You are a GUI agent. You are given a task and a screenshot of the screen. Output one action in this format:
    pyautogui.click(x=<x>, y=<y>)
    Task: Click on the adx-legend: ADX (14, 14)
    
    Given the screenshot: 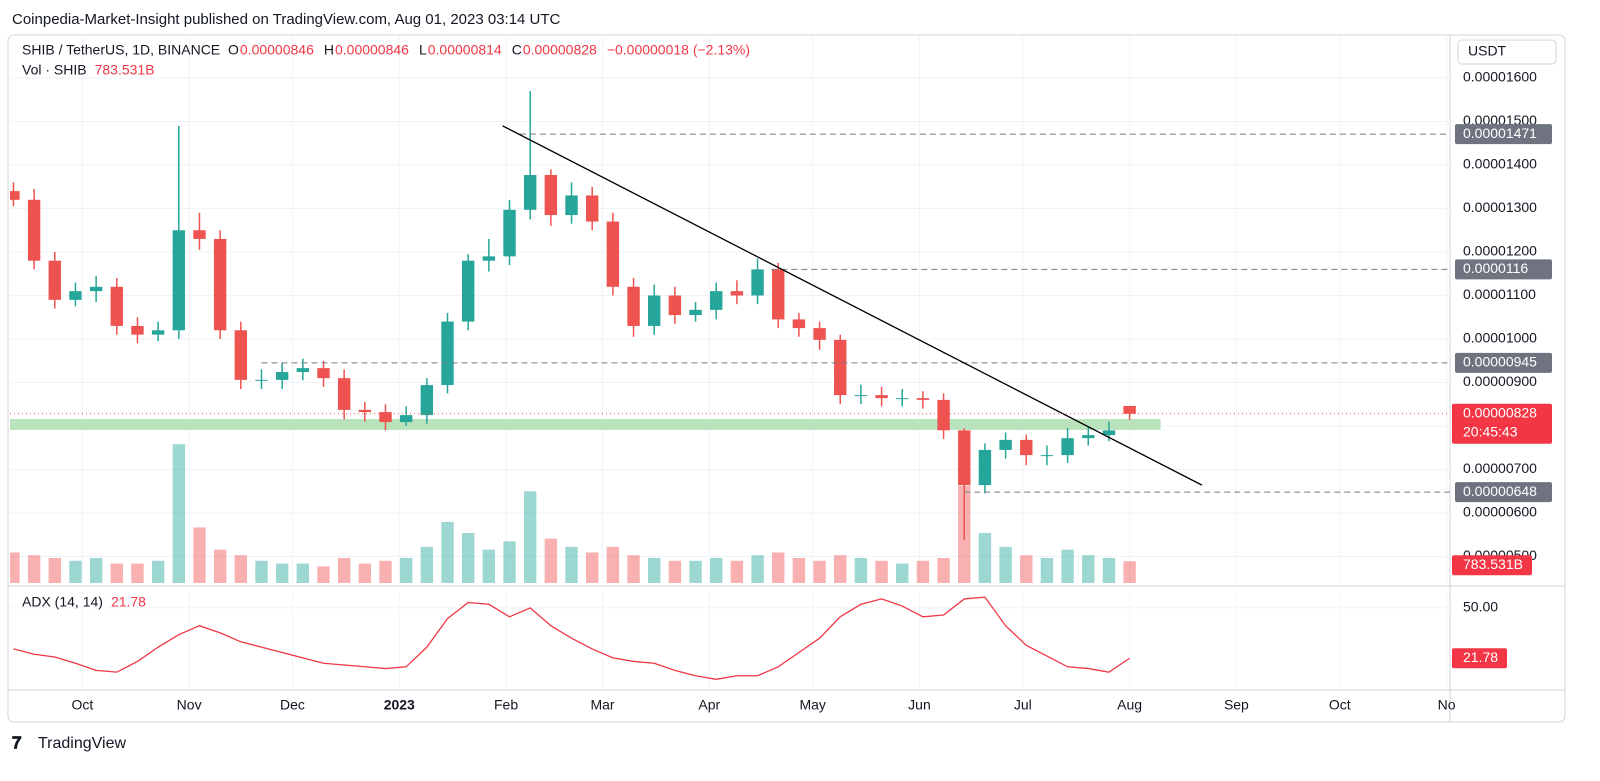 What is the action you would take?
    pyautogui.click(x=62, y=602)
    